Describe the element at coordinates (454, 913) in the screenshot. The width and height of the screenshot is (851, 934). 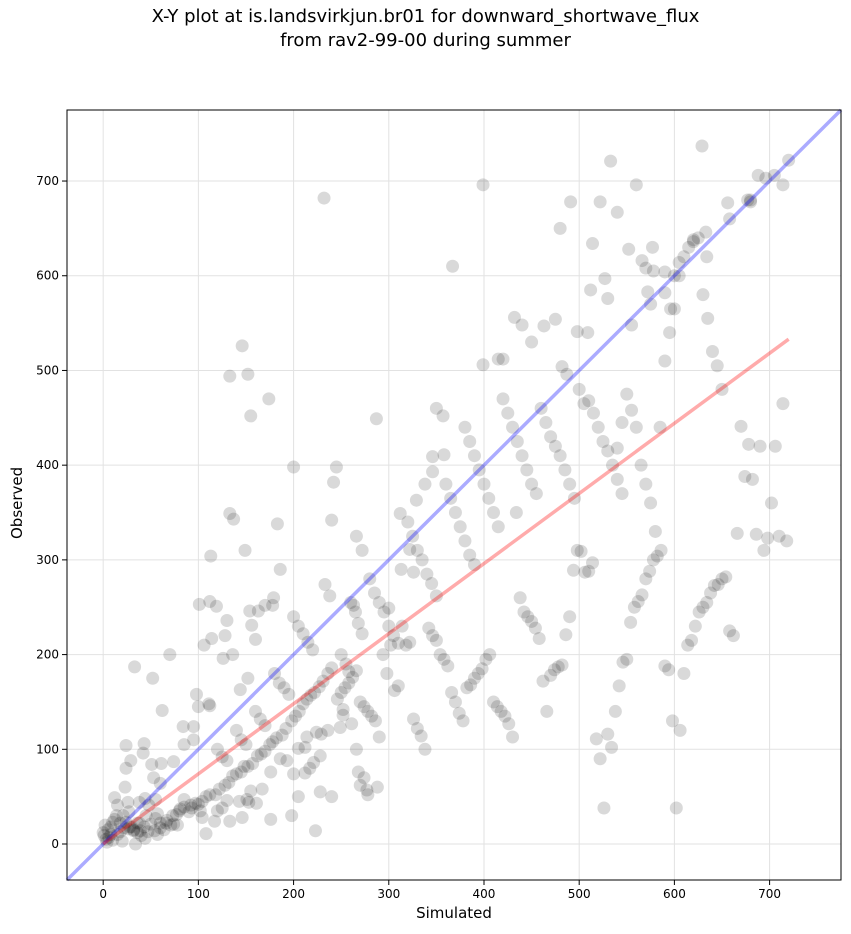
I see `x-axis-label: Simulated` at that location.